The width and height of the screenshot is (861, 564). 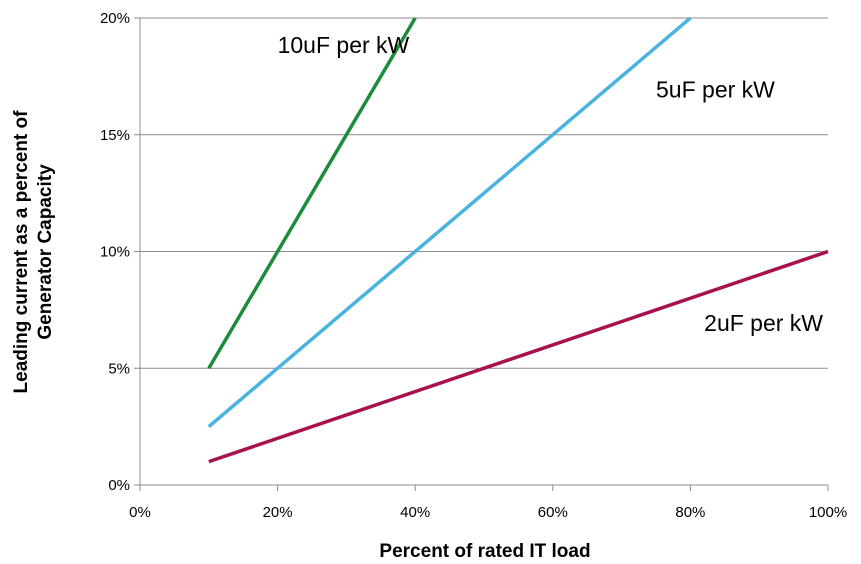 I want to click on y-axis-title-line-1: Leading current as a percent of, so click(x=21, y=252).